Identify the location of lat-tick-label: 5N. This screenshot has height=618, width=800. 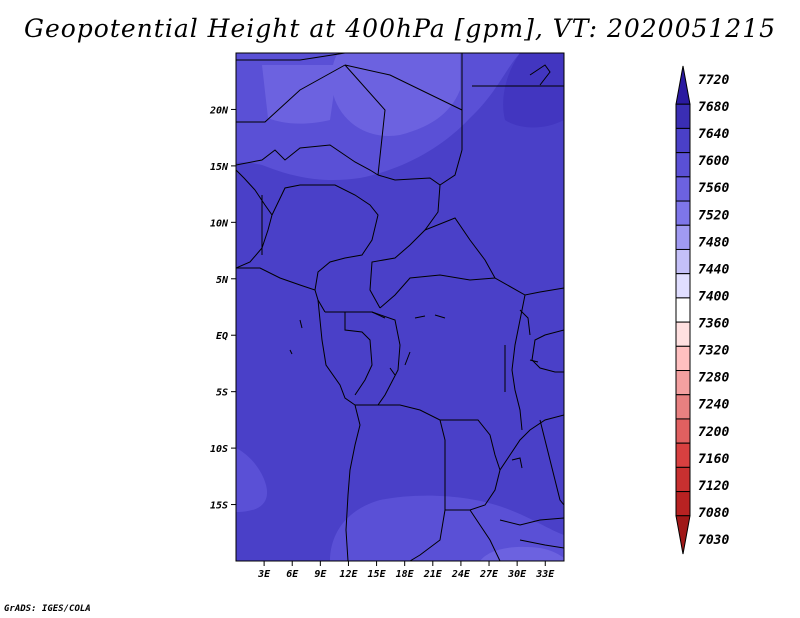
(222, 280).